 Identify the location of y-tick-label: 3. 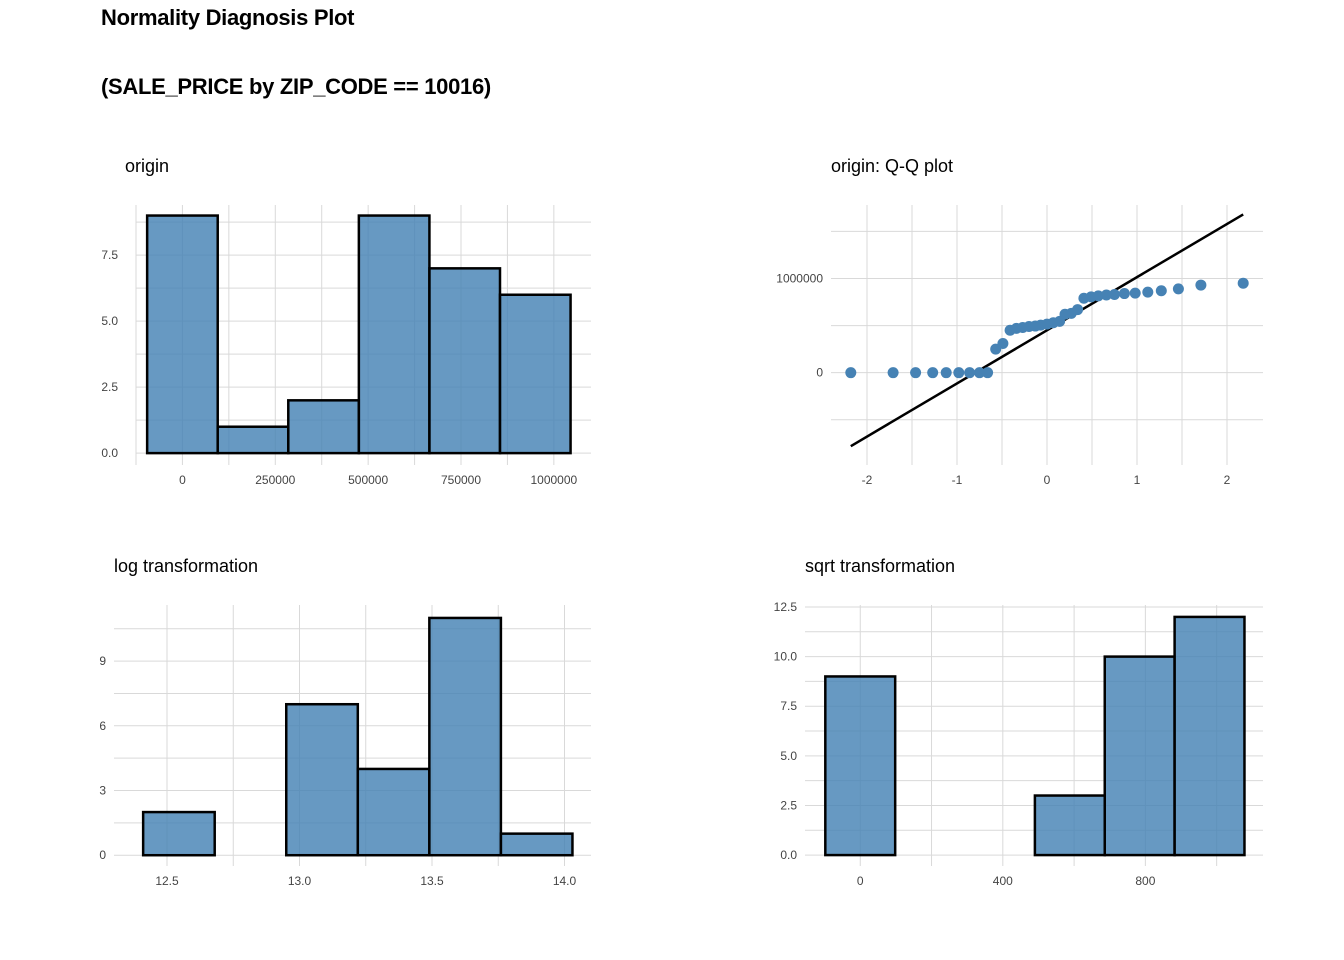
(102, 791).